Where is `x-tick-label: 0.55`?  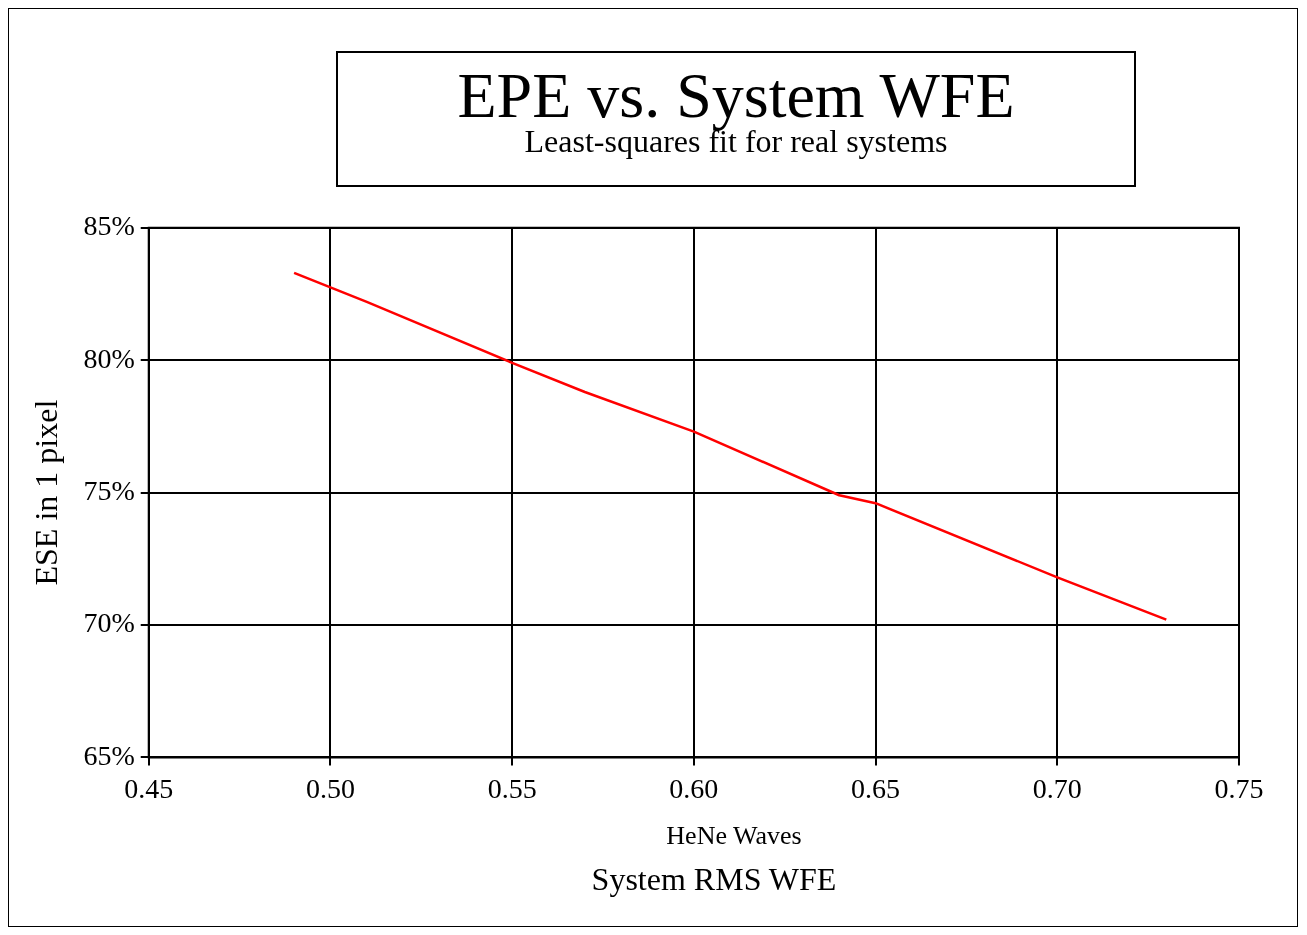 x-tick-label: 0.55 is located at coordinates (512, 788).